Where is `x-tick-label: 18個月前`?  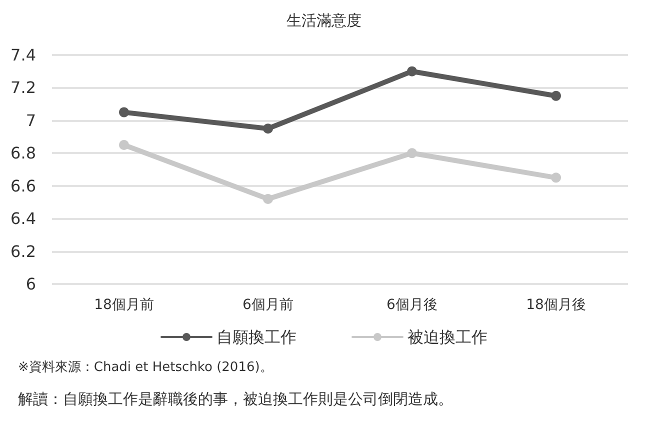 x-tick-label: 18個月前 is located at coordinates (124, 305).